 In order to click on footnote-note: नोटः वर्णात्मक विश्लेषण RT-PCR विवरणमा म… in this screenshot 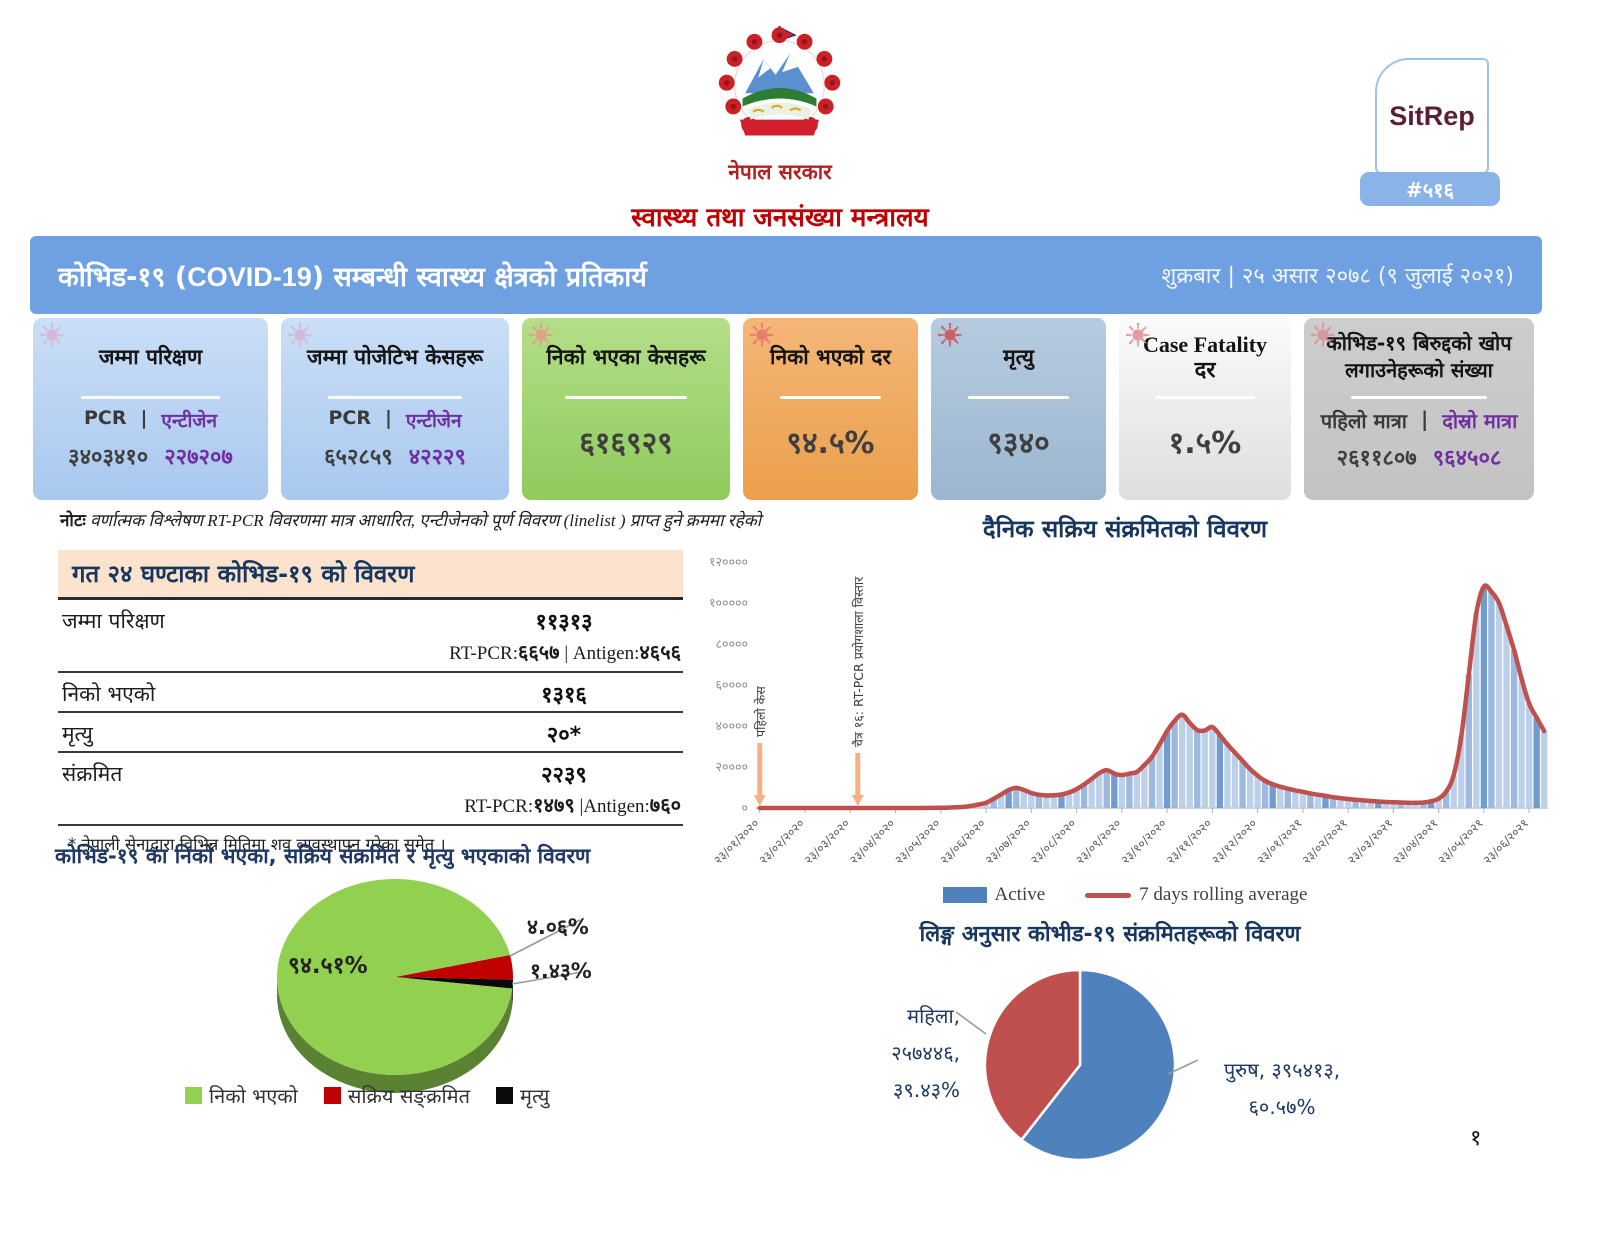, I will do `click(460, 519)`.